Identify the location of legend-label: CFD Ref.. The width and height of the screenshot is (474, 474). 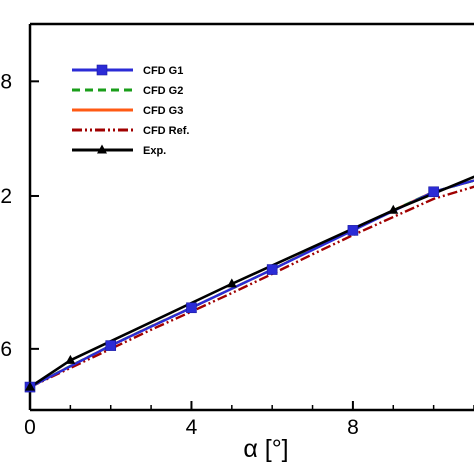
(166, 131).